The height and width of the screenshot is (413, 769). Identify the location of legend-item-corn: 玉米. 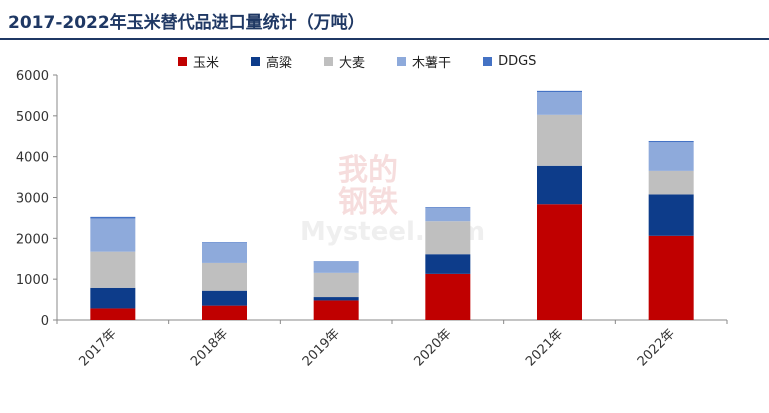
(198, 61).